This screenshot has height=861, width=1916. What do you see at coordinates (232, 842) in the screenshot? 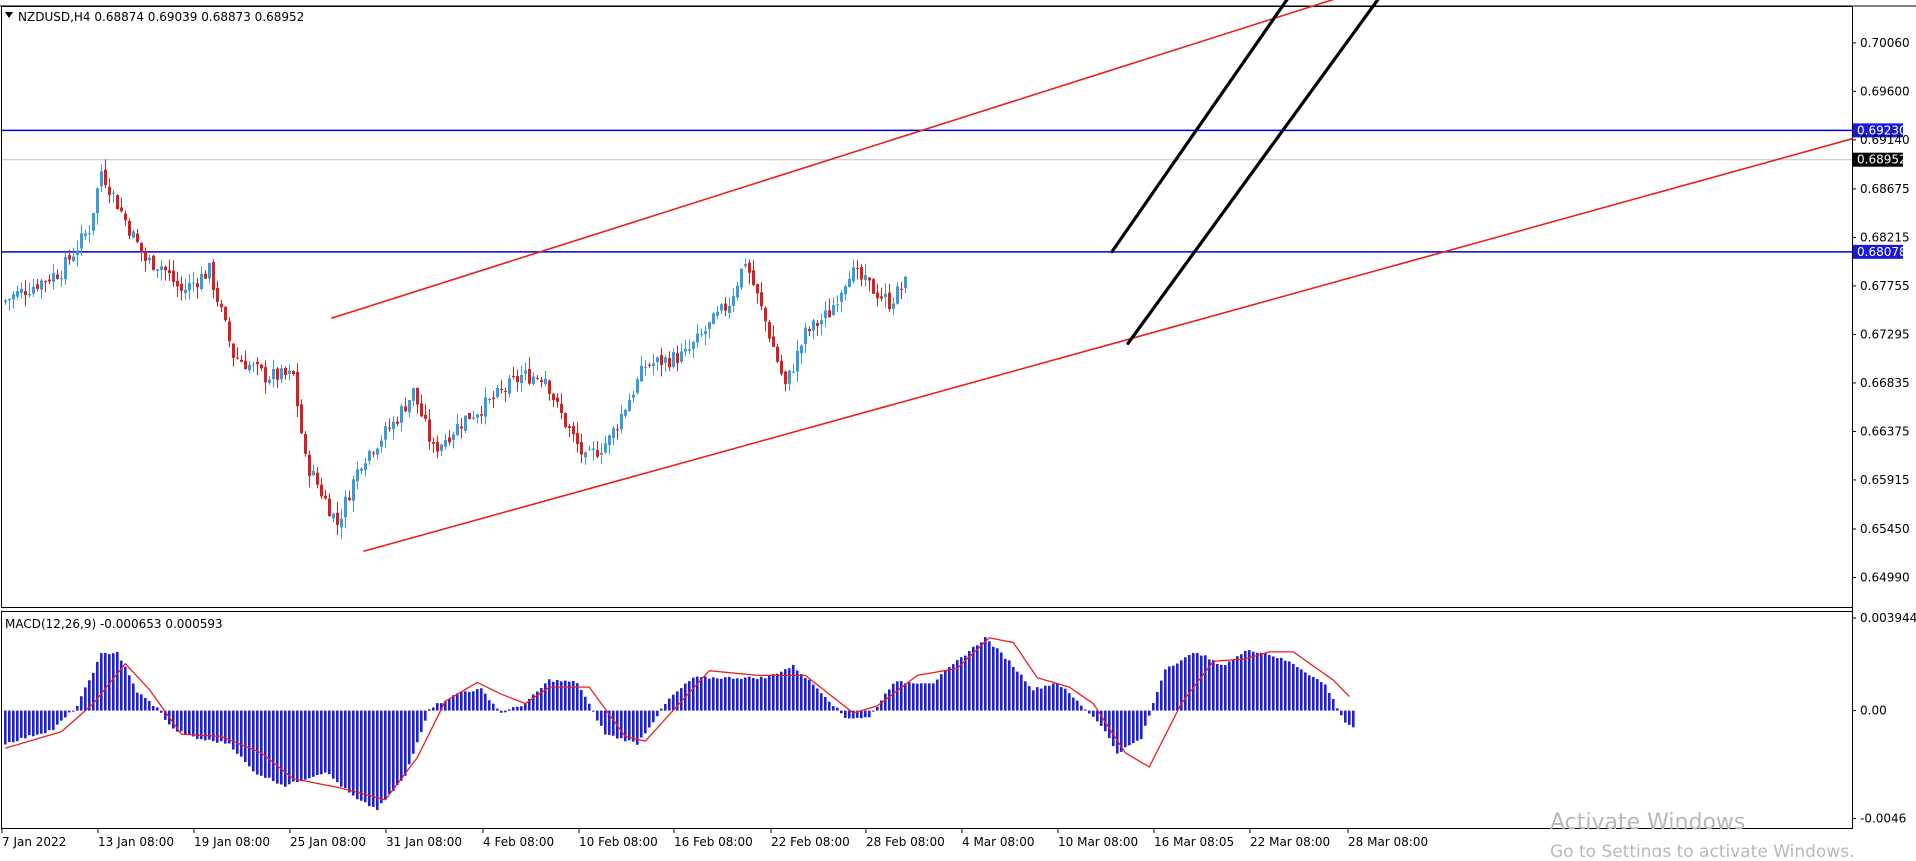
I see `time-tick-label: 19 Jan 08:00` at bounding box center [232, 842].